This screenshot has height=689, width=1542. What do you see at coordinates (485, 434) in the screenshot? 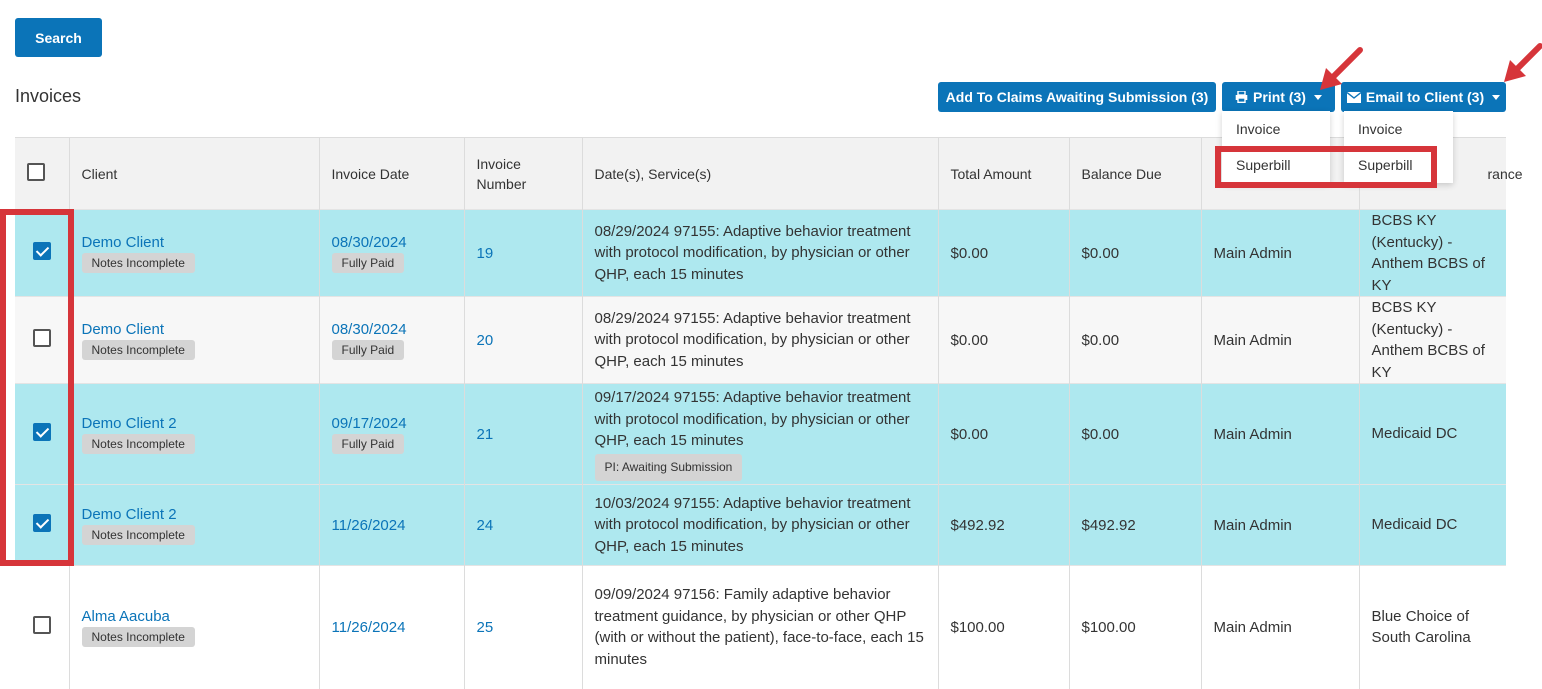
I see `invoice-number-link: 21` at bounding box center [485, 434].